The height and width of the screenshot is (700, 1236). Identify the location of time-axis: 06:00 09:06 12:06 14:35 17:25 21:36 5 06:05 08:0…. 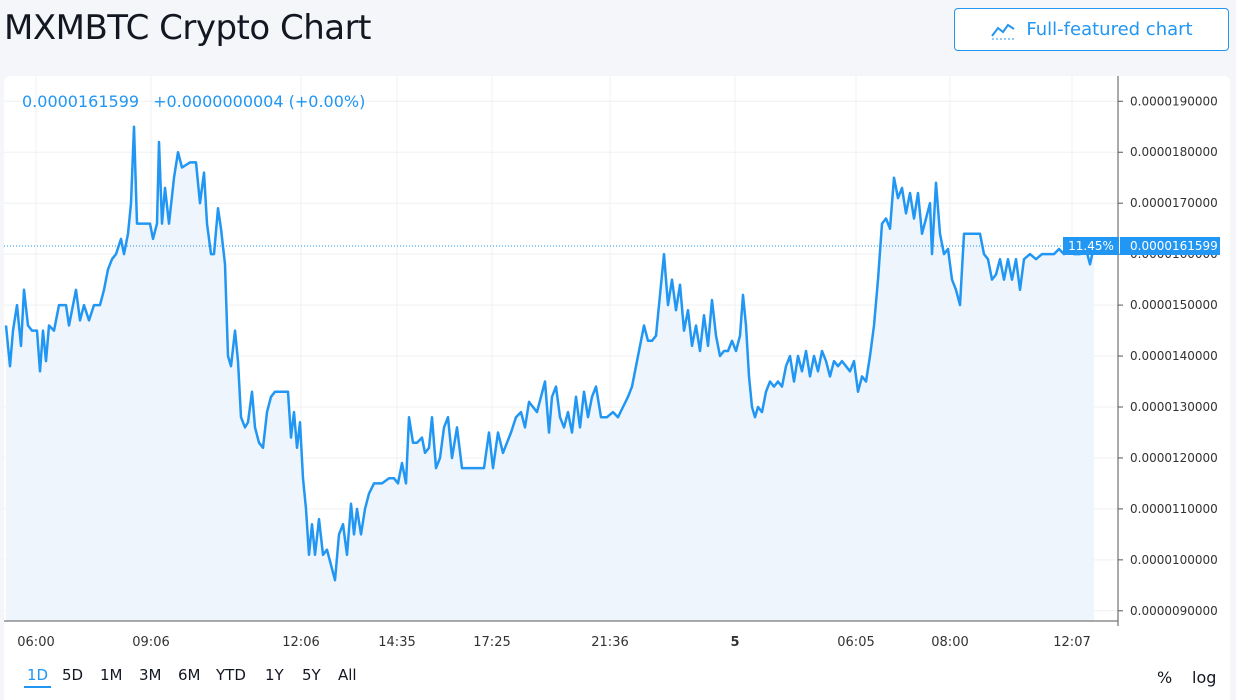
(561, 635).